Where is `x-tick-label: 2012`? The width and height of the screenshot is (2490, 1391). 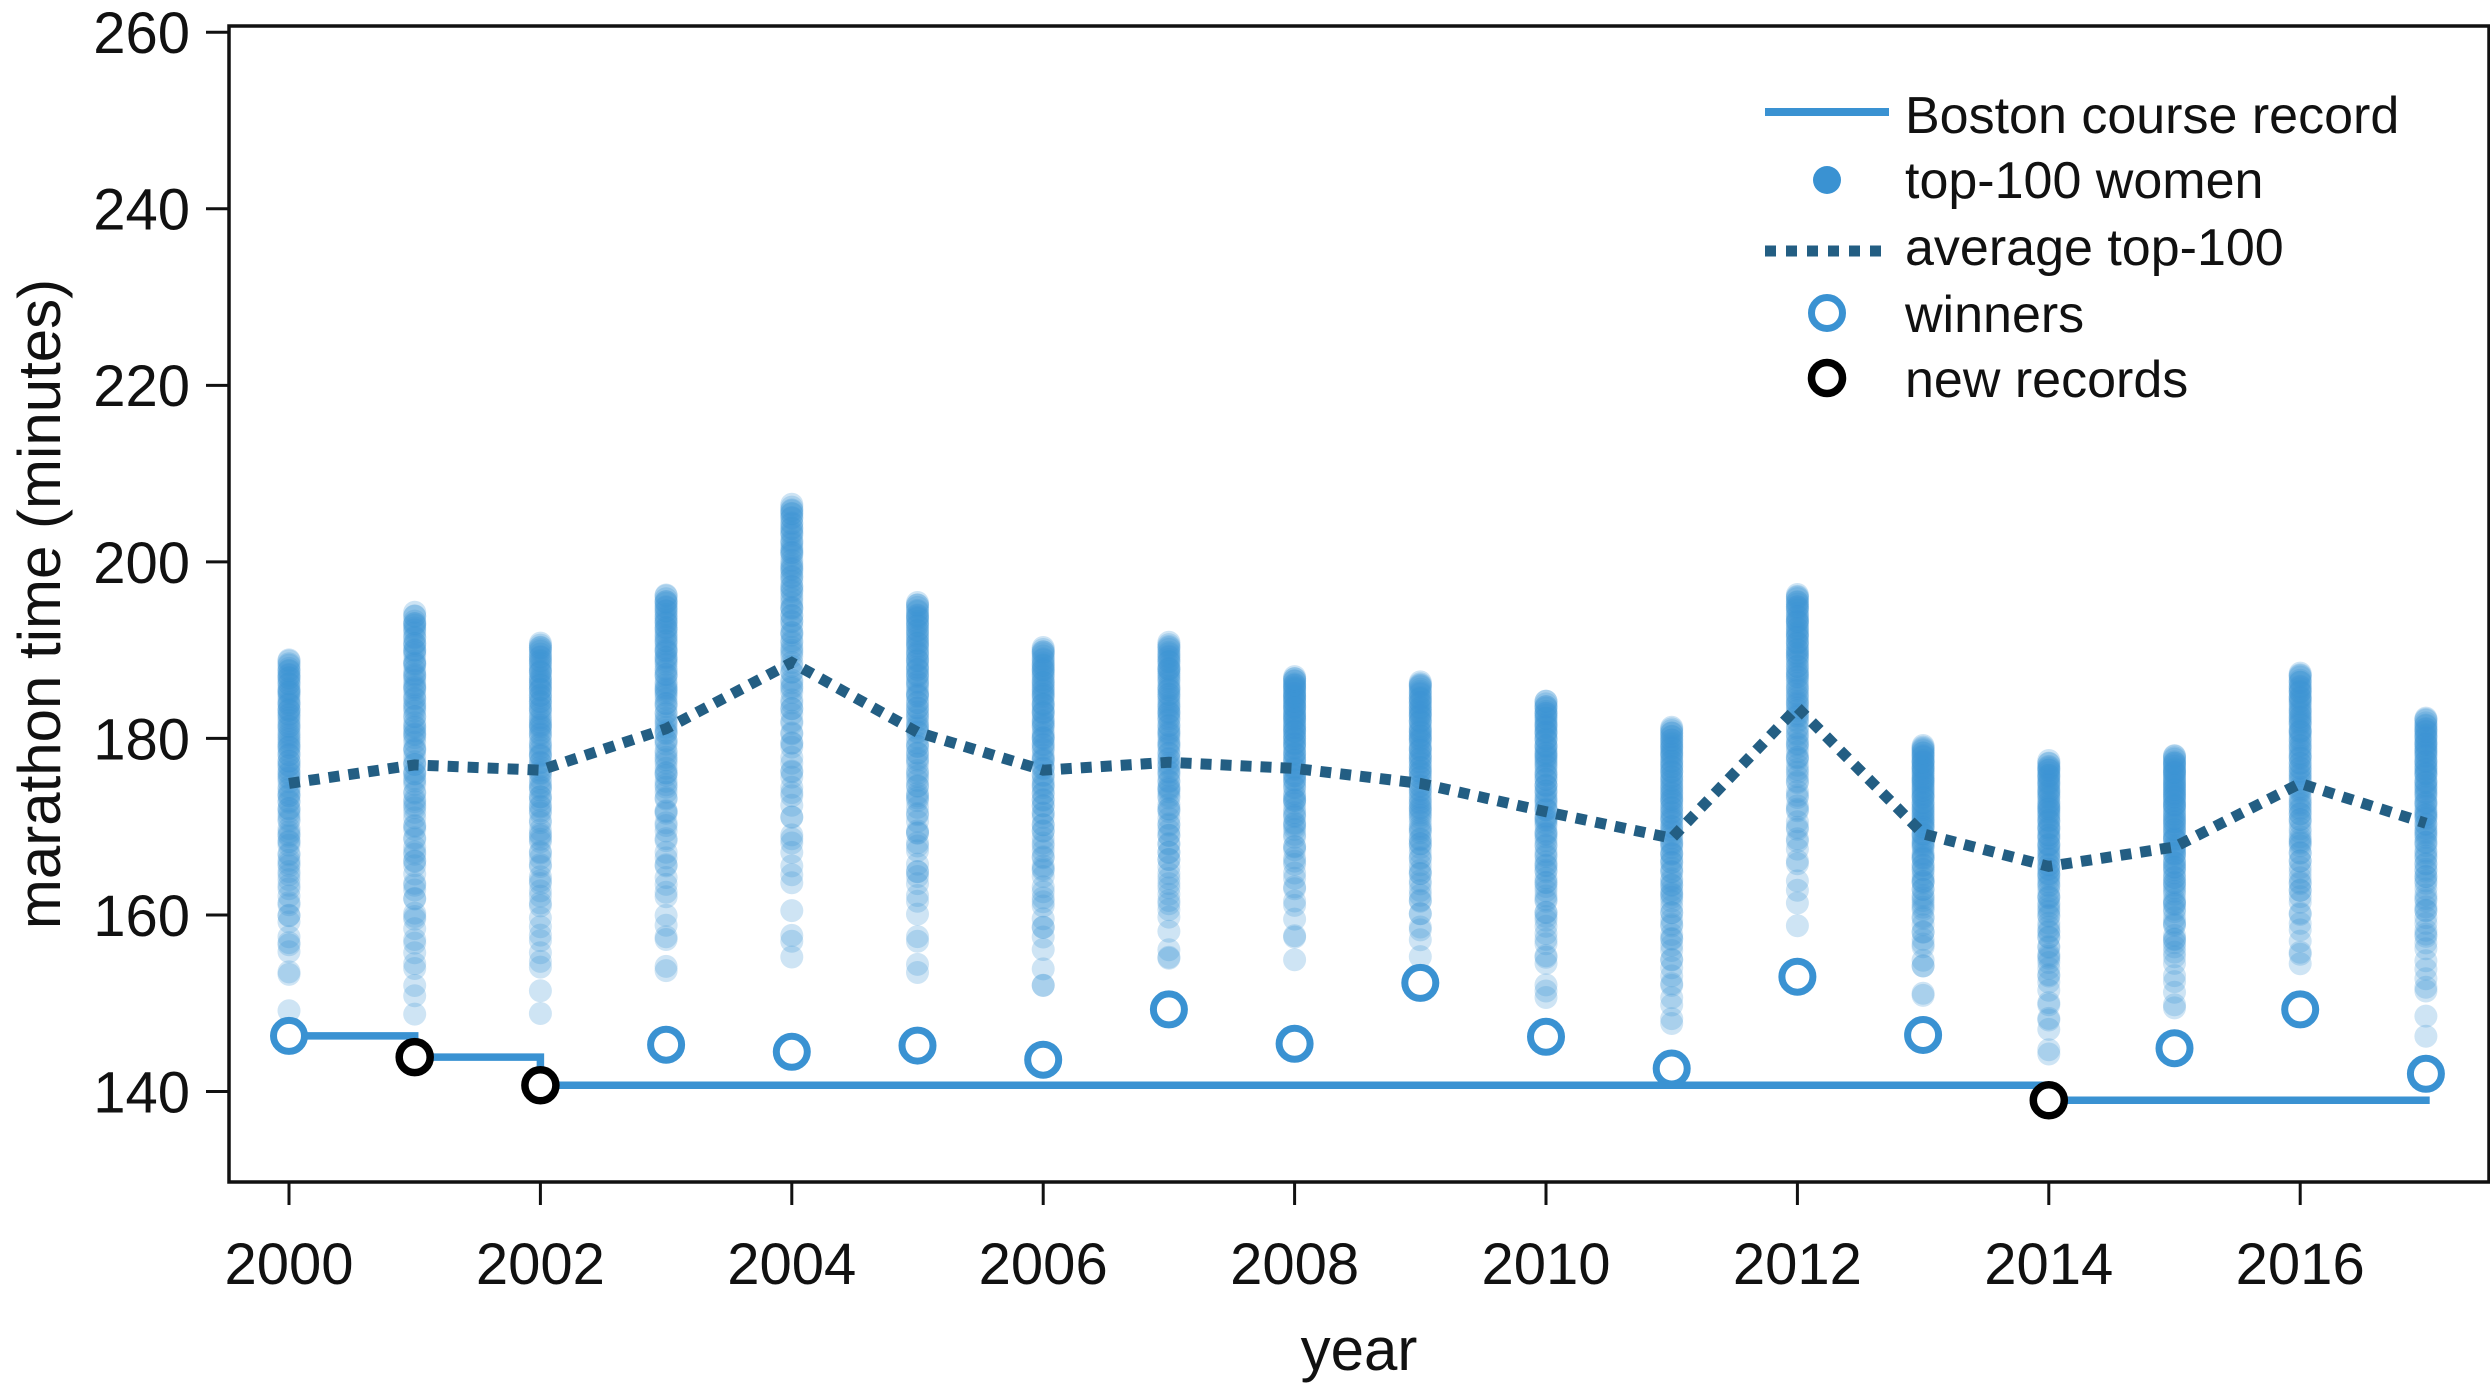 x-tick-label: 2012 is located at coordinates (1797, 1264).